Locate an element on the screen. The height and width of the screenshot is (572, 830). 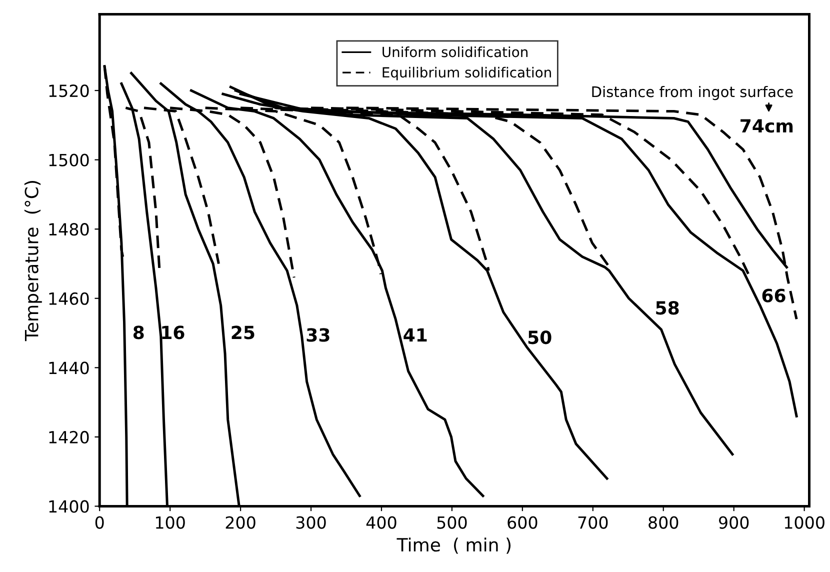
x-tick-label: 600 is located at coordinates (523, 522).